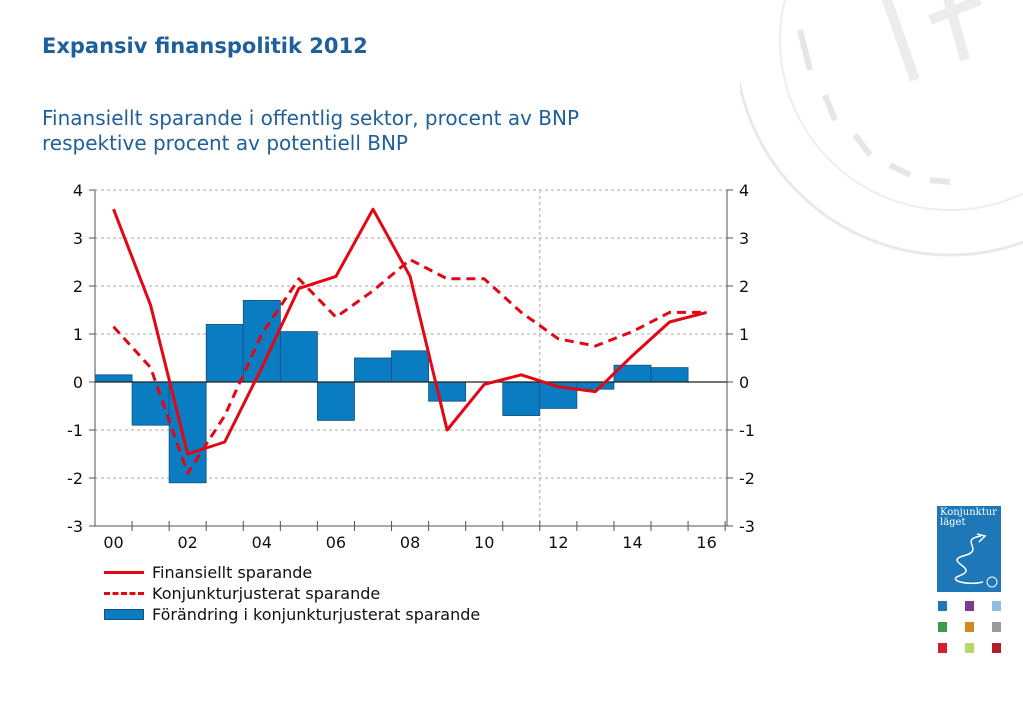 The image size is (1023, 708). I want to click on x-tick-label: 06, so click(336, 542).